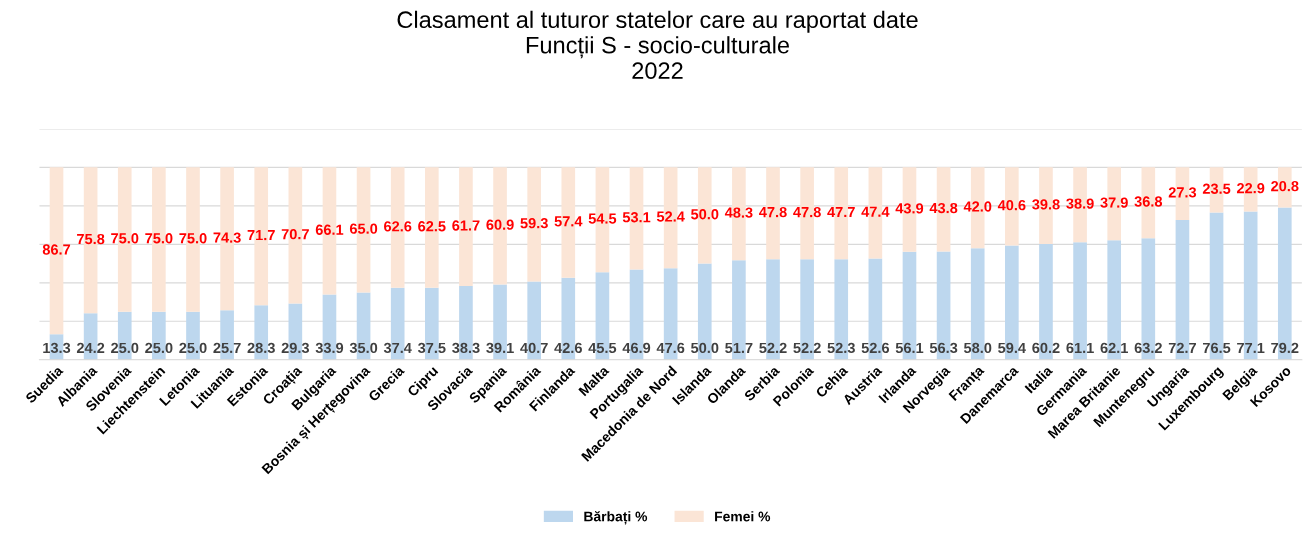 The width and height of the screenshot is (1315, 537). I want to click on data-label: 29.3, so click(295, 348).